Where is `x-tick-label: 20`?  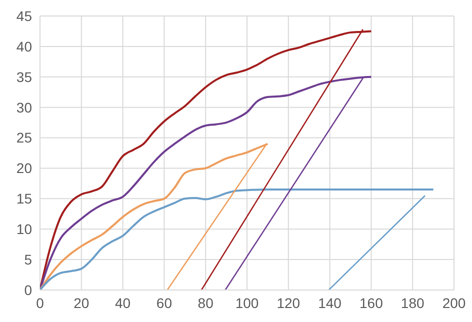 x-tick-label: 20 is located at coordinates (82, 302).